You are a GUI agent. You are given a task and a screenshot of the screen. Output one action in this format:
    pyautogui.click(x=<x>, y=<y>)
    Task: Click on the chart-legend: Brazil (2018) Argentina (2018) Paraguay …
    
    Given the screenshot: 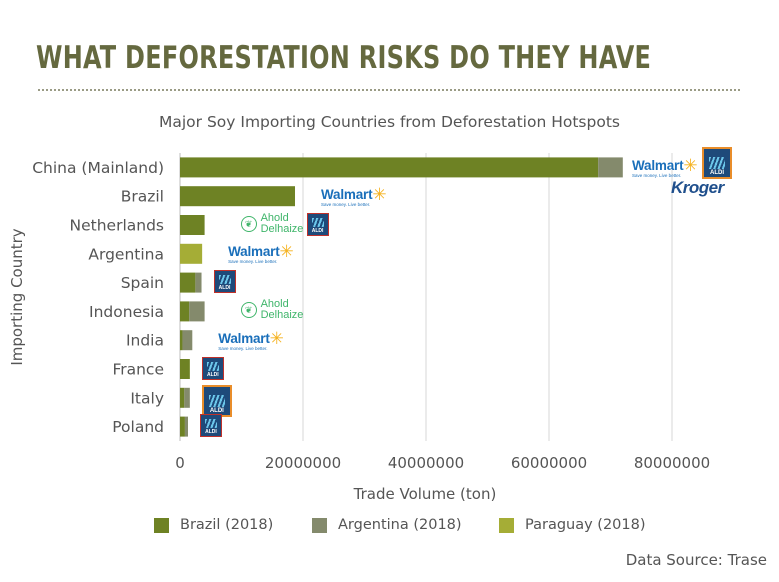 What is the action you would take?
    pyautogui.click(x=389, y=527)
    